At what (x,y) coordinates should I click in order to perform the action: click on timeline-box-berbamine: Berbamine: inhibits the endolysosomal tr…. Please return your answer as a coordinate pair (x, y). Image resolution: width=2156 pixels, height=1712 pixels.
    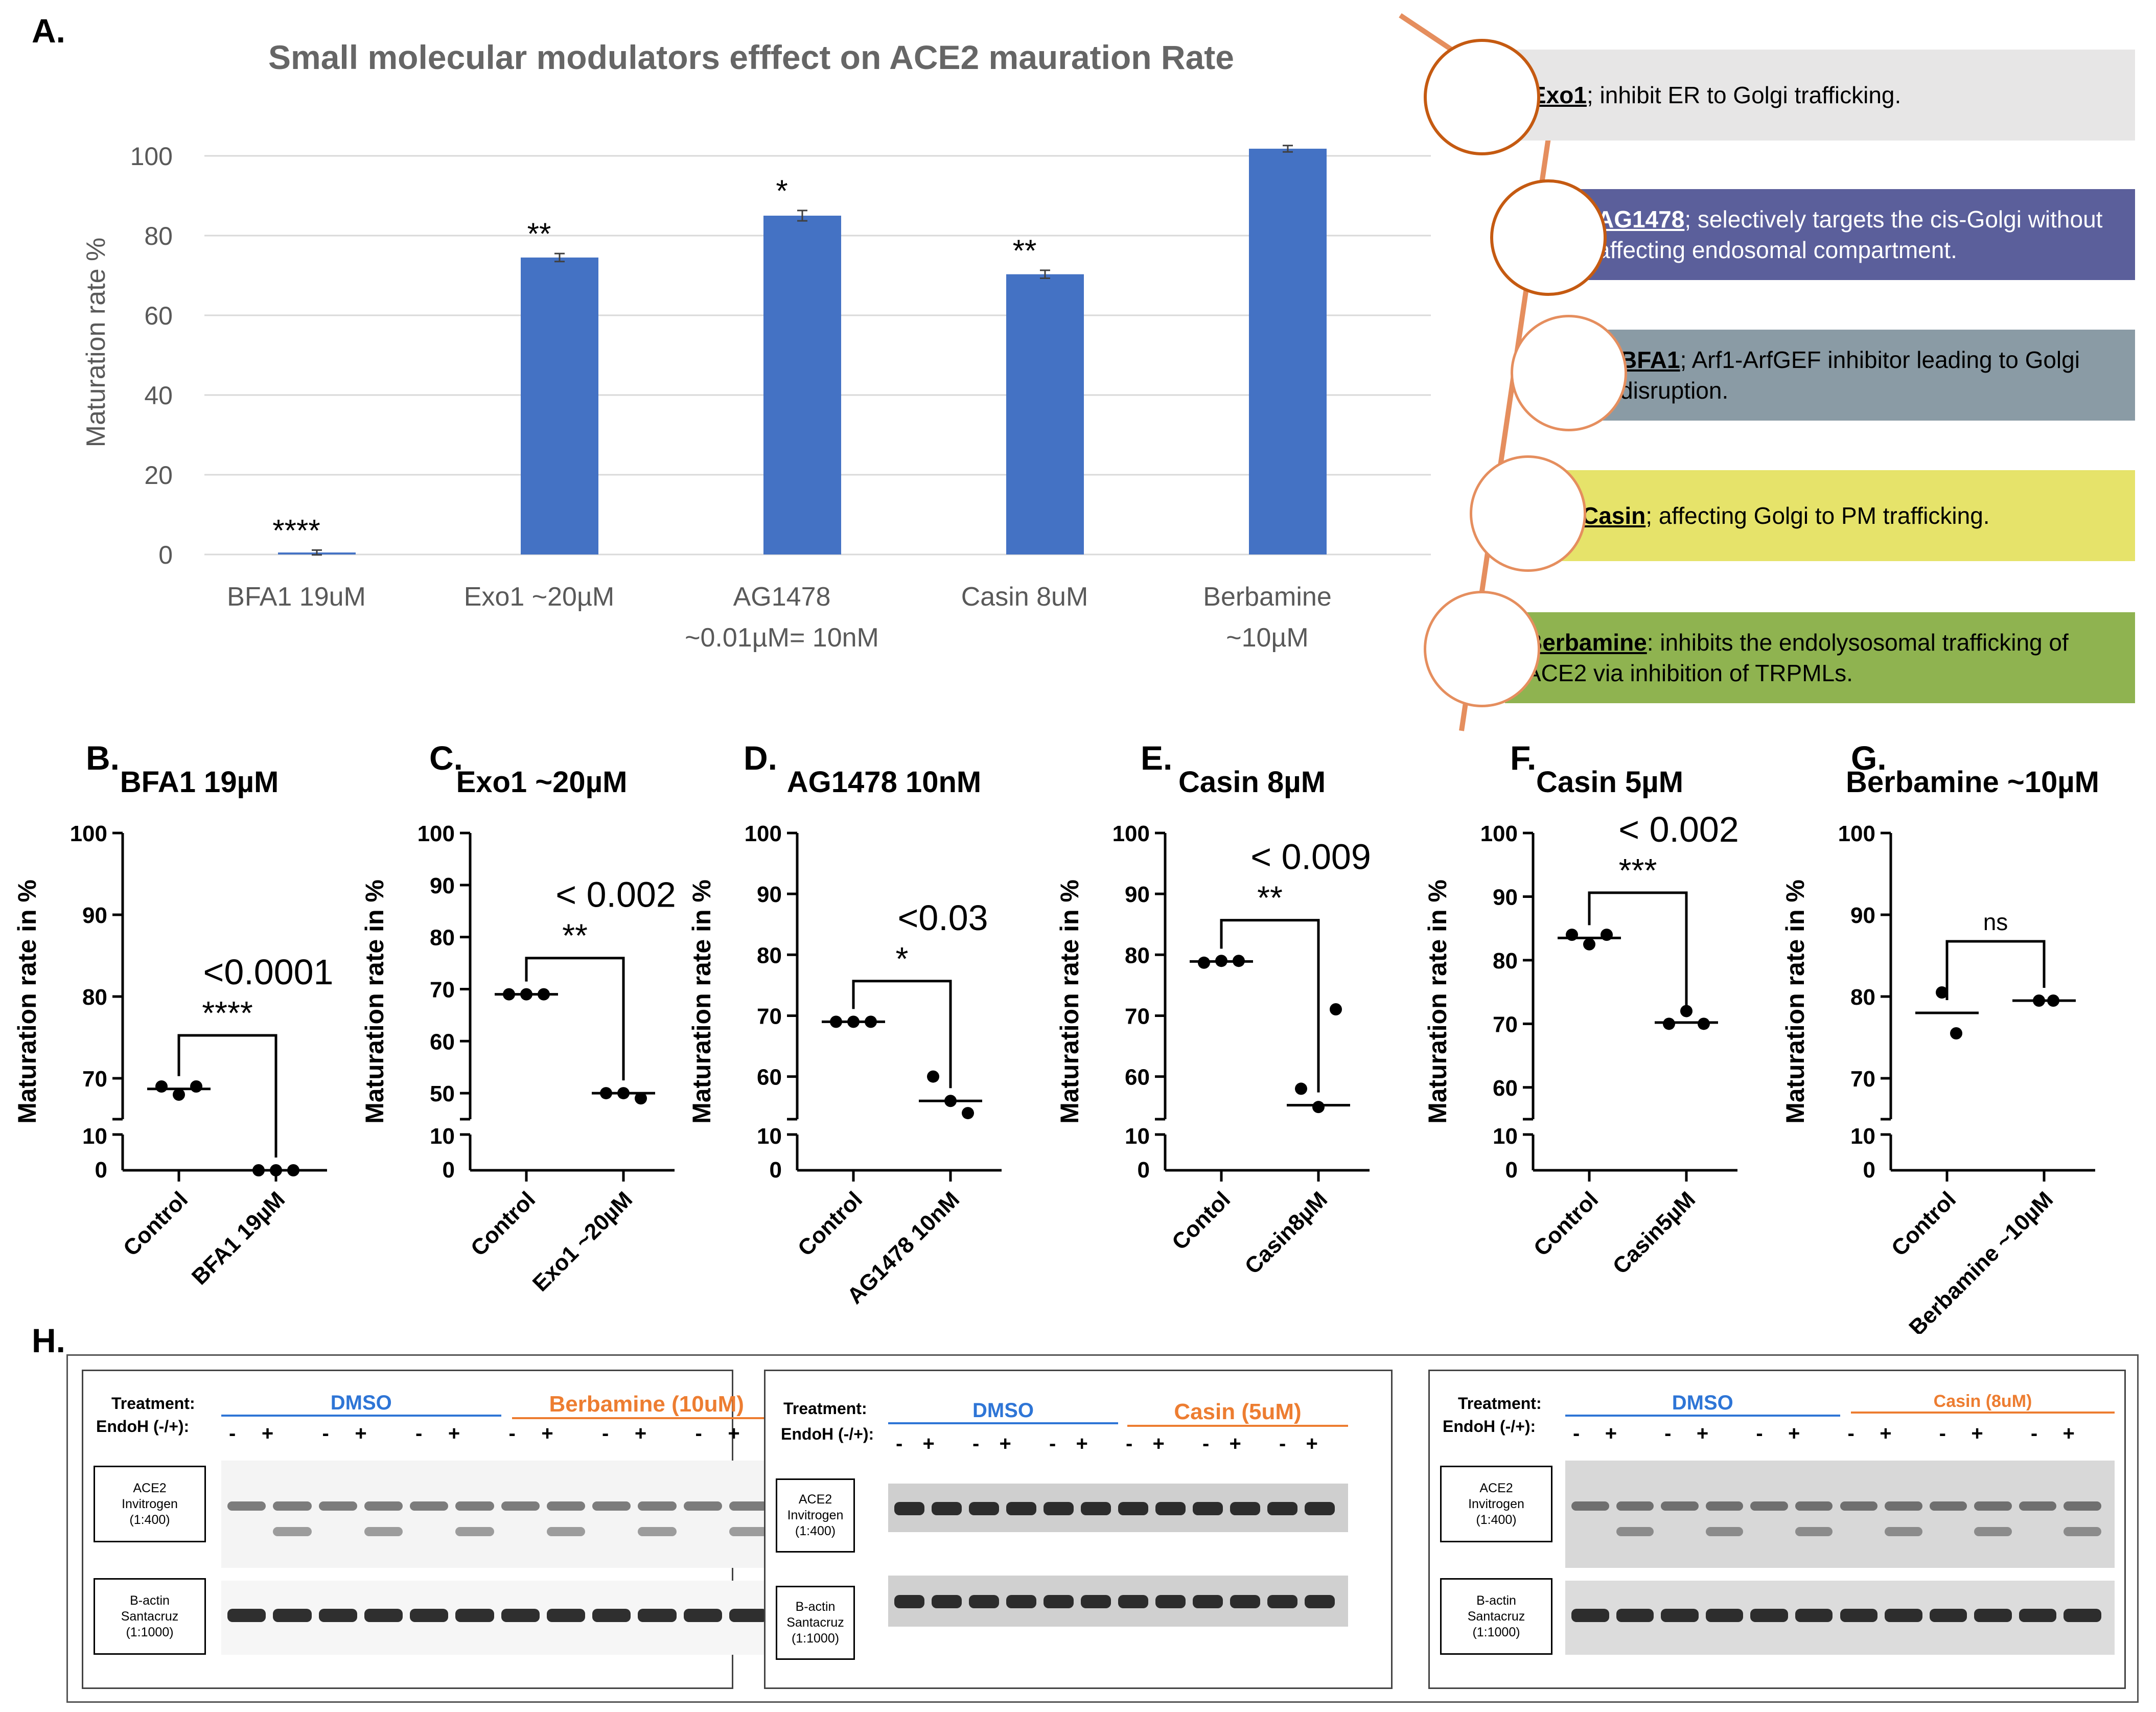
    Looking at the image, I should click on (1820, 657).